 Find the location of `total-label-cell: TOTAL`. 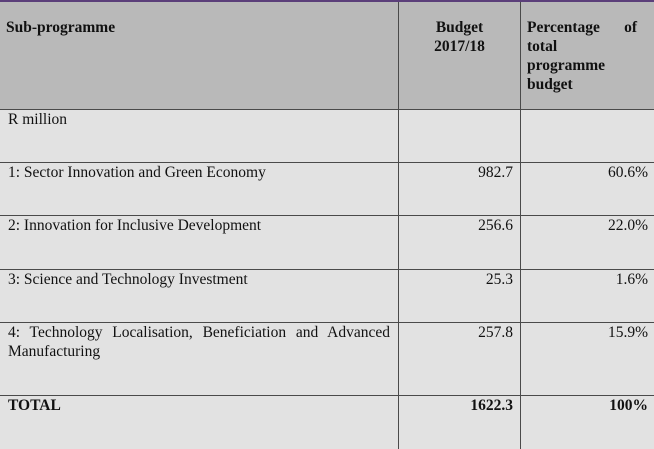

total-label-cell: TOTAL is located at coordinates (199, 422).